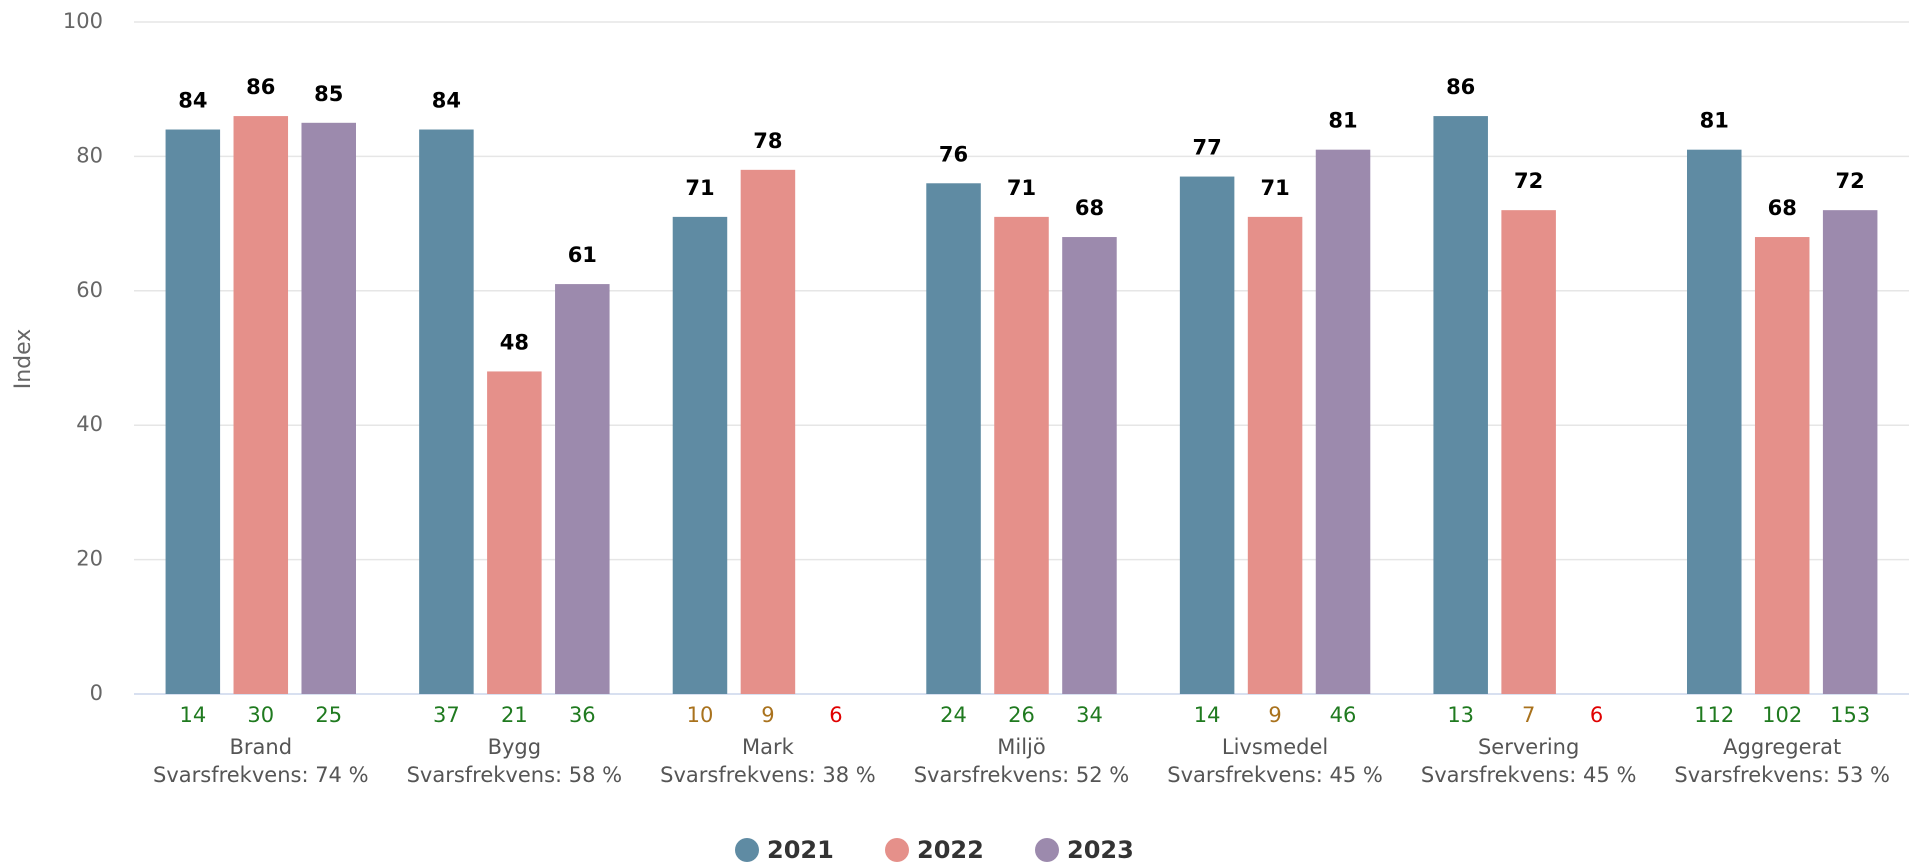 The height and width of the screenshot is (862, 1909). Describe the element at coordinates (950, 849) in the screenshot. I see `legend-label: 2022` at that location.